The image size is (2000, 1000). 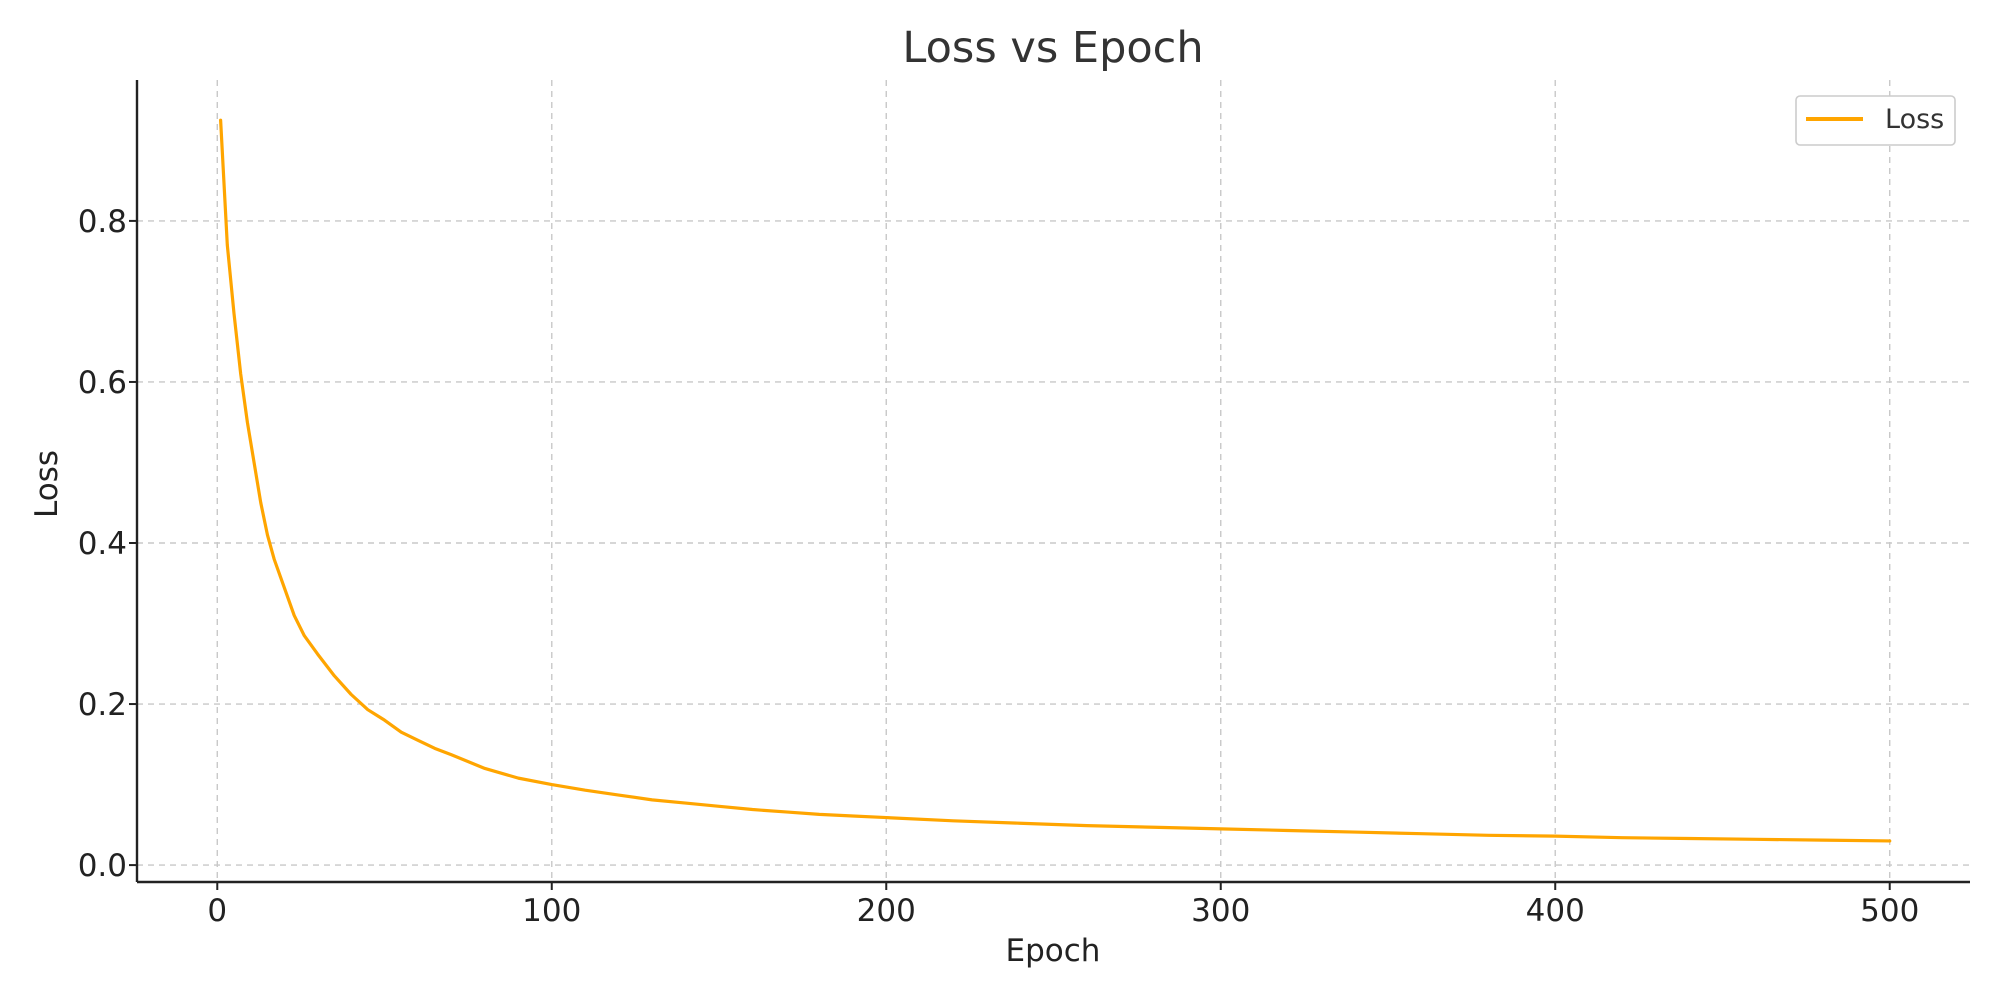 I want to click on y-tick-label-1: 0.2, so click(x=102, y=705).